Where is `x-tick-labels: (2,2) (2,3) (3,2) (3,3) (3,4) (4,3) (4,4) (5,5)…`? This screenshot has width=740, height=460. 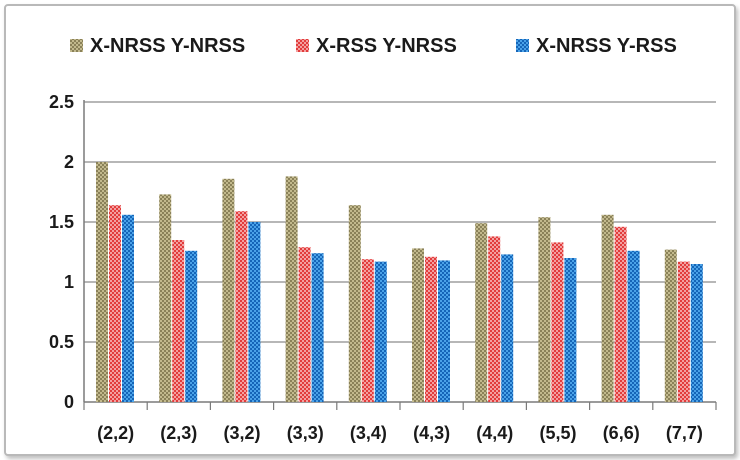 x-tick-labels: (2,2) (2,3) (3,2) (3,3) (3,4) (4,3) (4,4) (5,5)… is located at coordinates (400, 433).